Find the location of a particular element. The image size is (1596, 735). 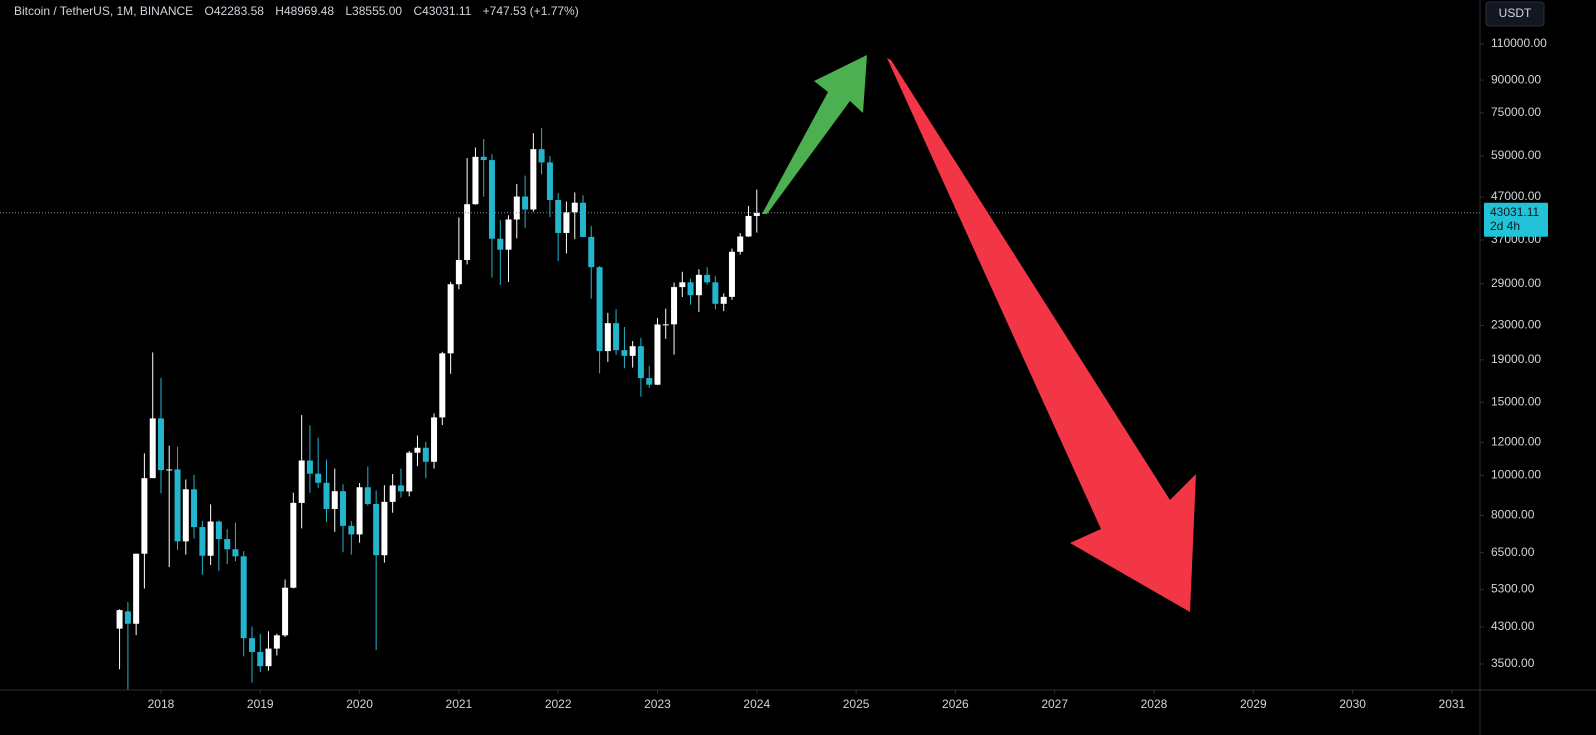

ohlc-value: 43031.11 is located at coordinates (447, 11).